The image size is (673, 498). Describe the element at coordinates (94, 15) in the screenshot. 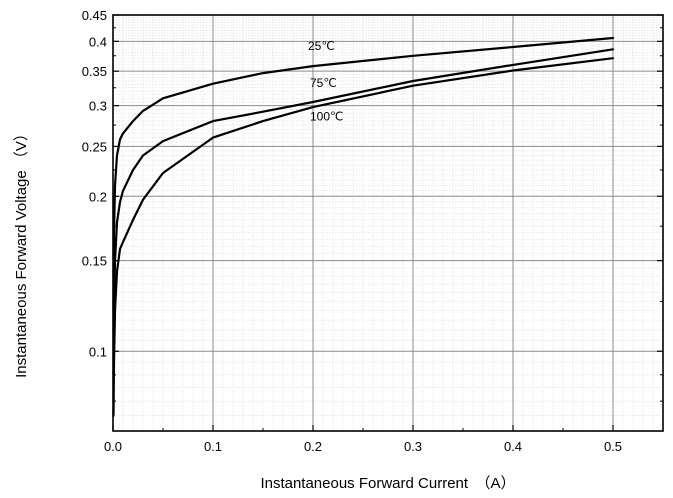

I see `y-tick-label: 0.45` at that location.